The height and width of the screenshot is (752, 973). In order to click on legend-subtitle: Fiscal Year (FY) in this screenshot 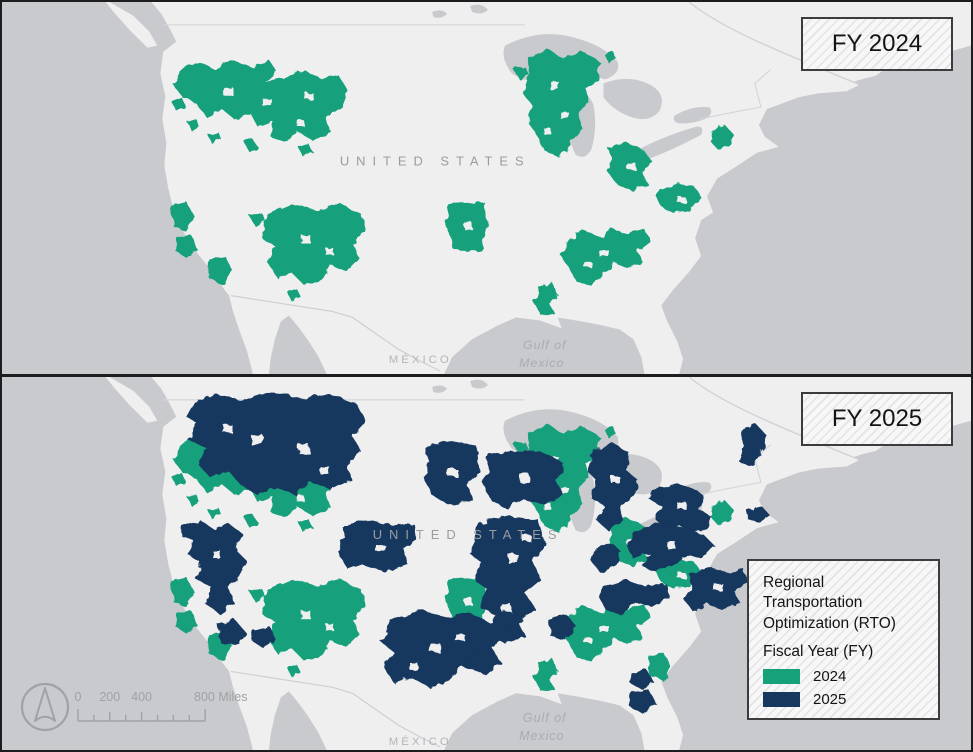, I will do `click(818, 651)`.